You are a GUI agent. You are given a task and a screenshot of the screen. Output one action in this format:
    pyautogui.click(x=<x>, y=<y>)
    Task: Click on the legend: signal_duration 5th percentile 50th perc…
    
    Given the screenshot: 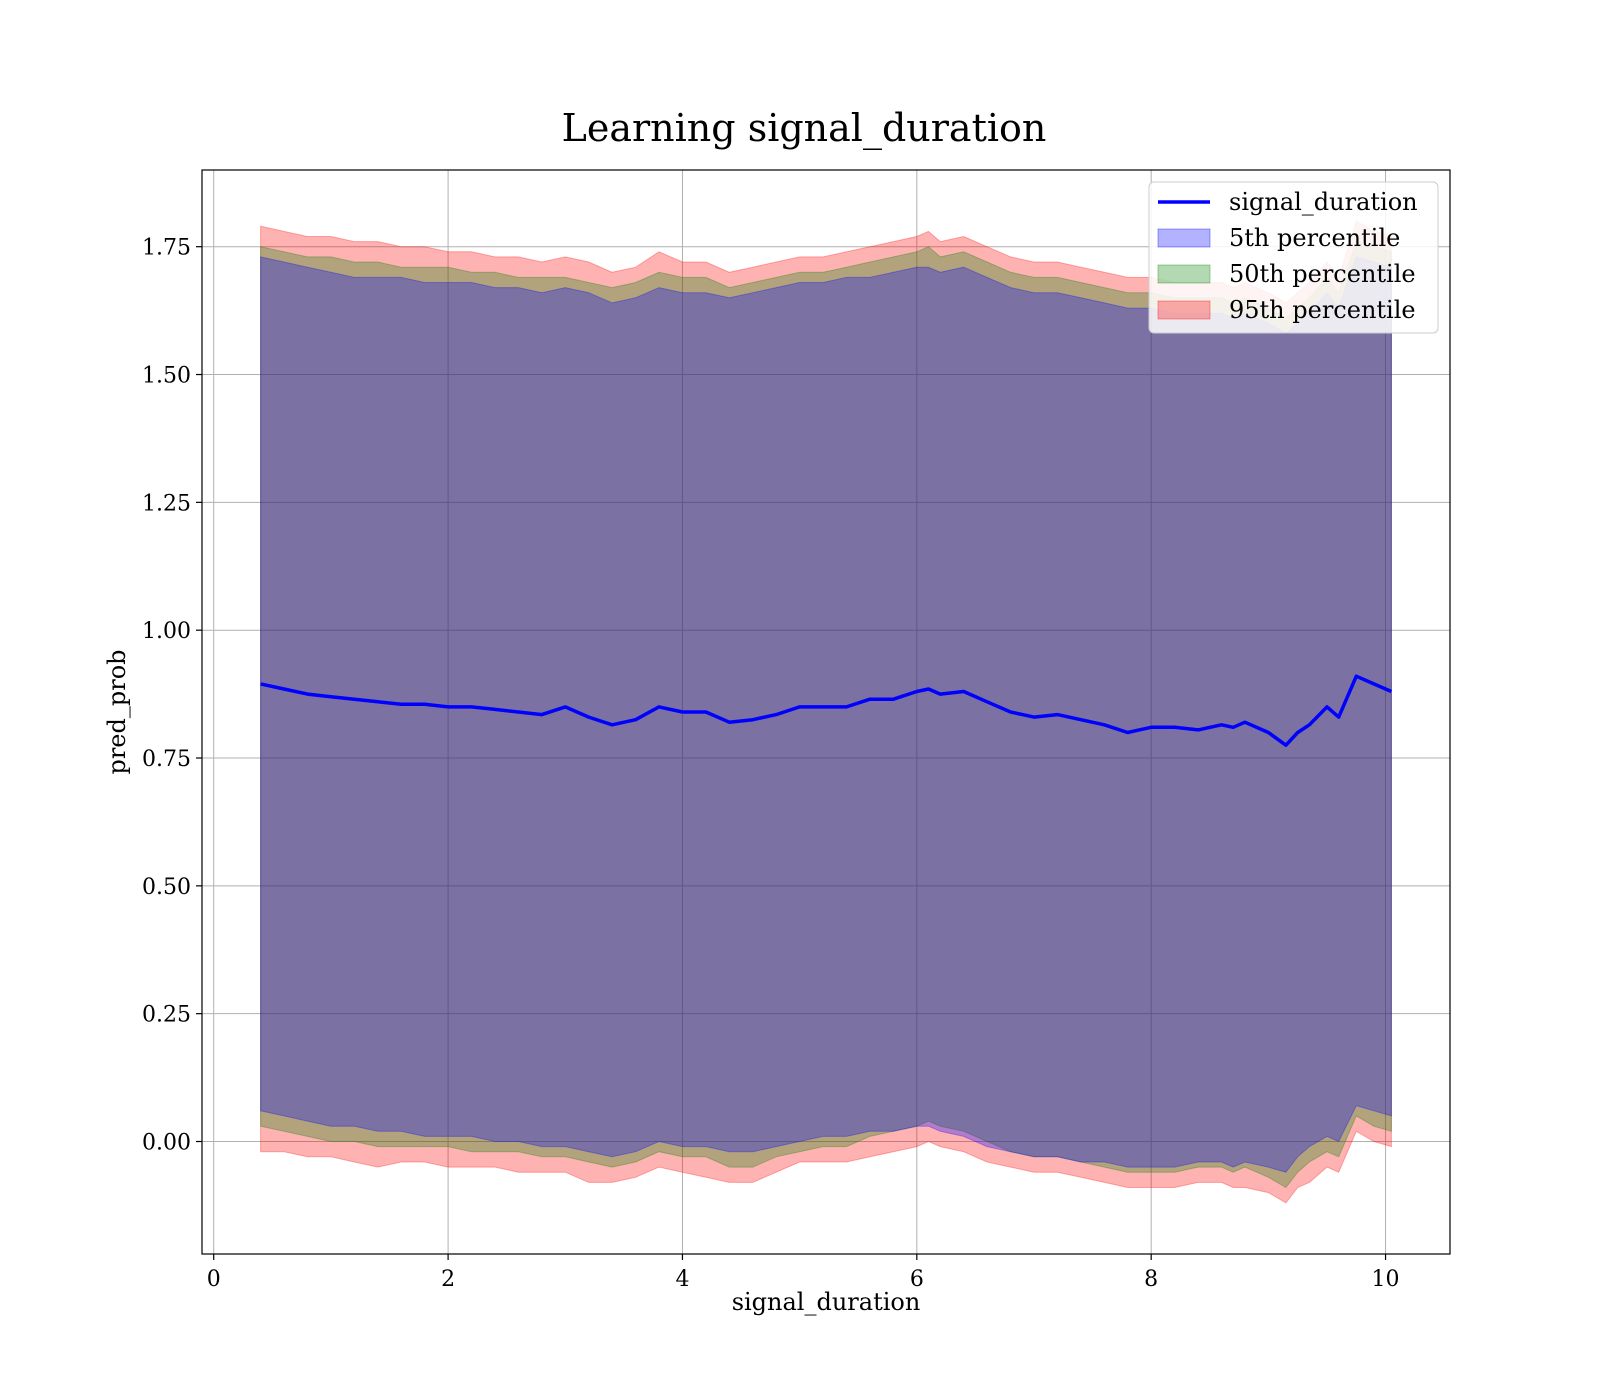 What is the action you would take?
    pyautogui.click(x=1293, y=257)
    